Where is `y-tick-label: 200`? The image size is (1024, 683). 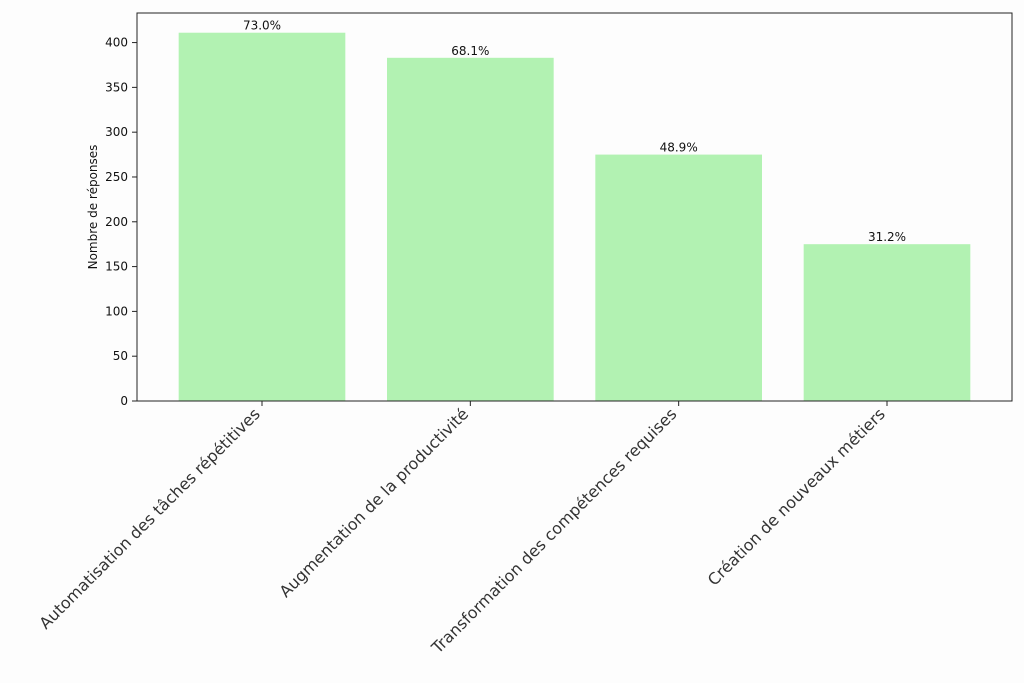
y-tick-label: 200 is located at coordinates (116, 222).